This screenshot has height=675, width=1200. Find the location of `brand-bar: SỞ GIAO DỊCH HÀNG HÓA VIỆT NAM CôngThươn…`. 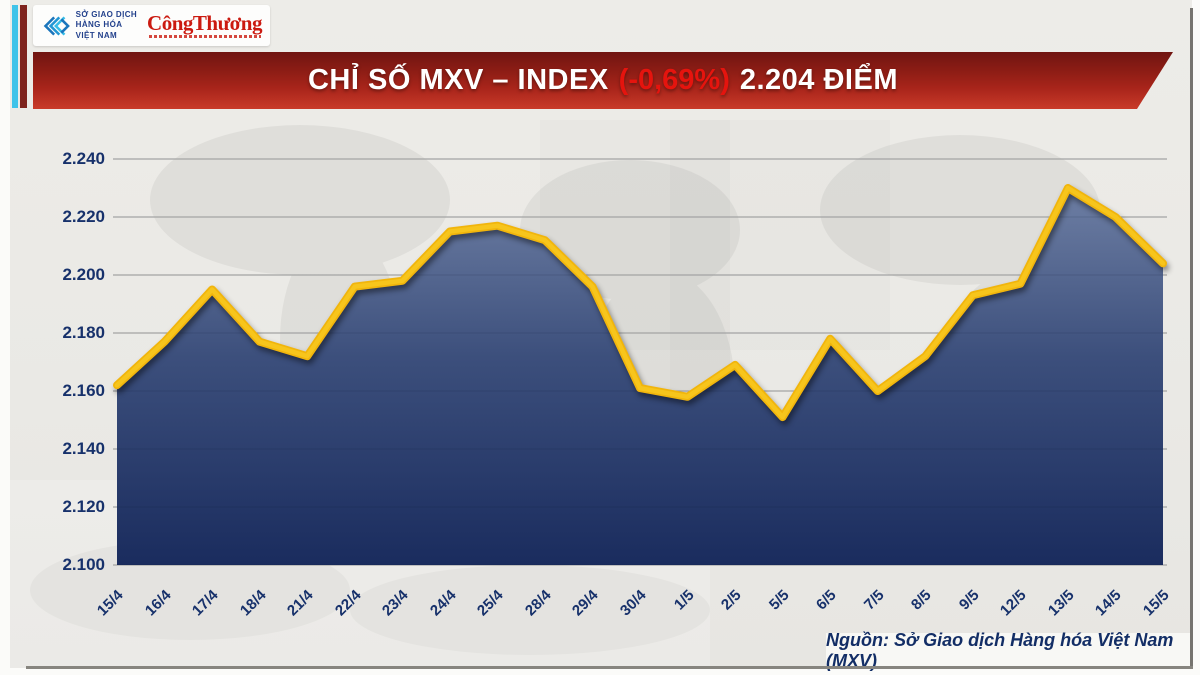

brand-bar: SỞ GIAO DỊCH HÀNG HÓA VIỆT NAM CôngThươn… is located at coordinates (151, 25).